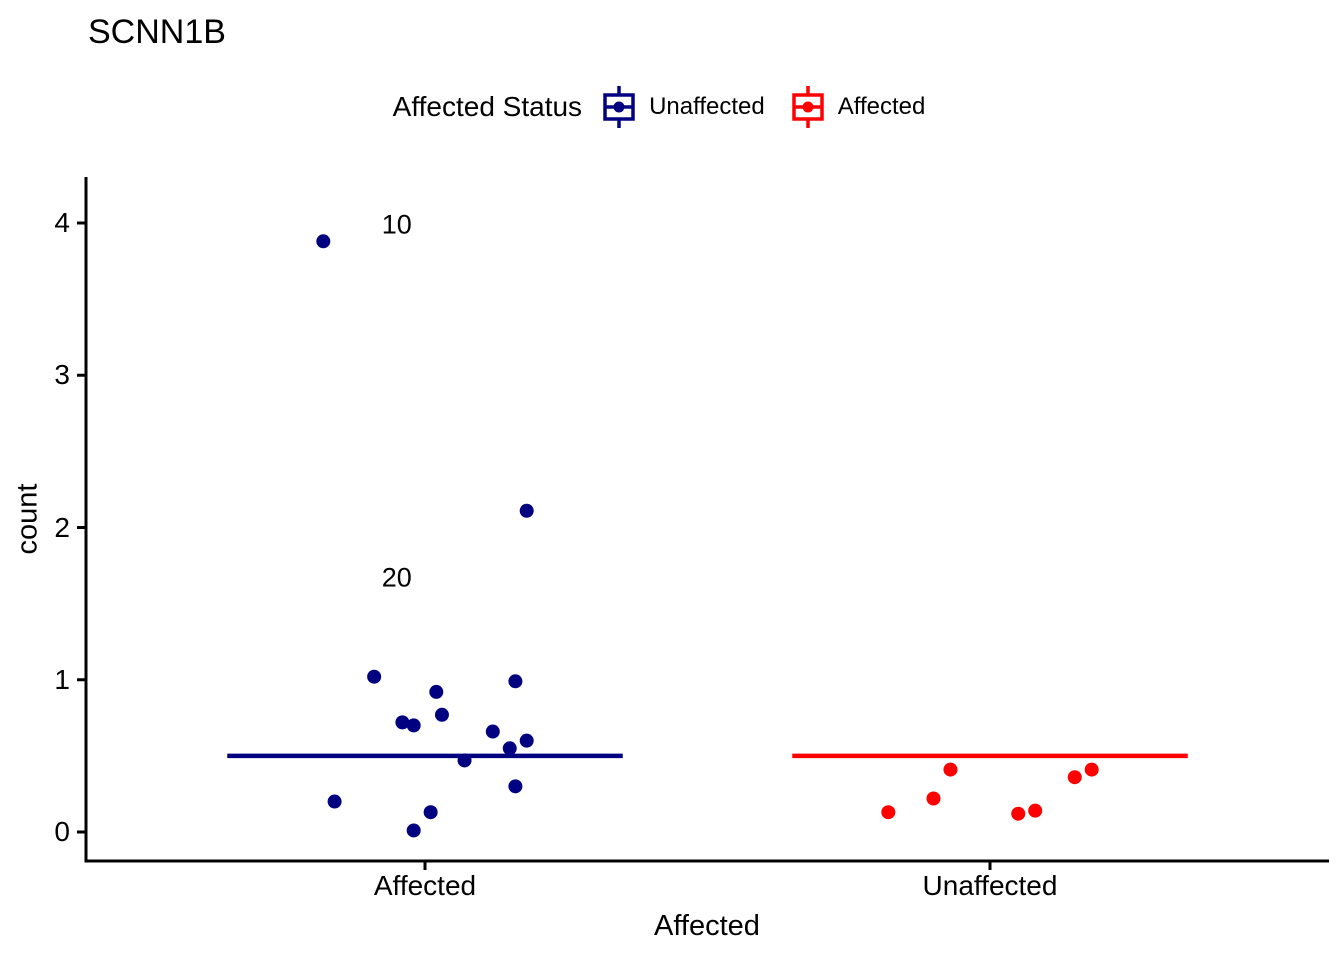 The height and width of the screenshot is (960, 1344). Describe the element at coordinates (157, 32) in the screenshot. I see `plot-title: SCNN1B` at that location.